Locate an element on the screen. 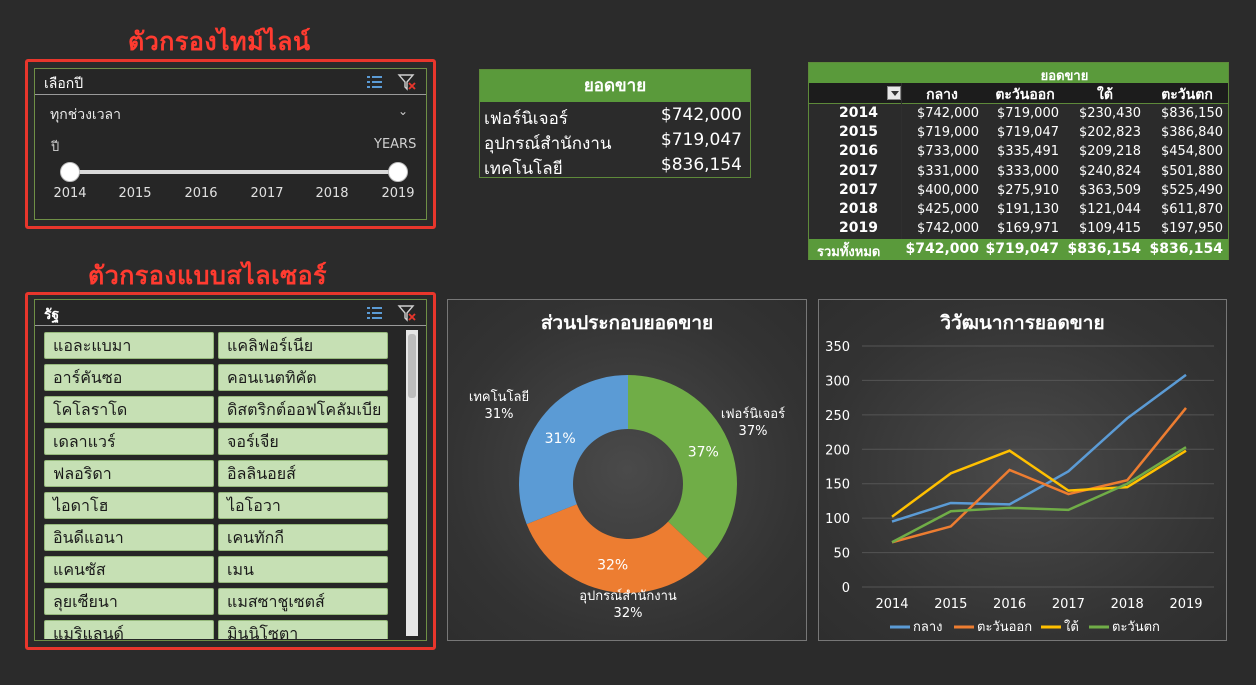 The height and width of the screenshot is (685, 1256). year-tick: 2014 is located at coordinates (70, 193).